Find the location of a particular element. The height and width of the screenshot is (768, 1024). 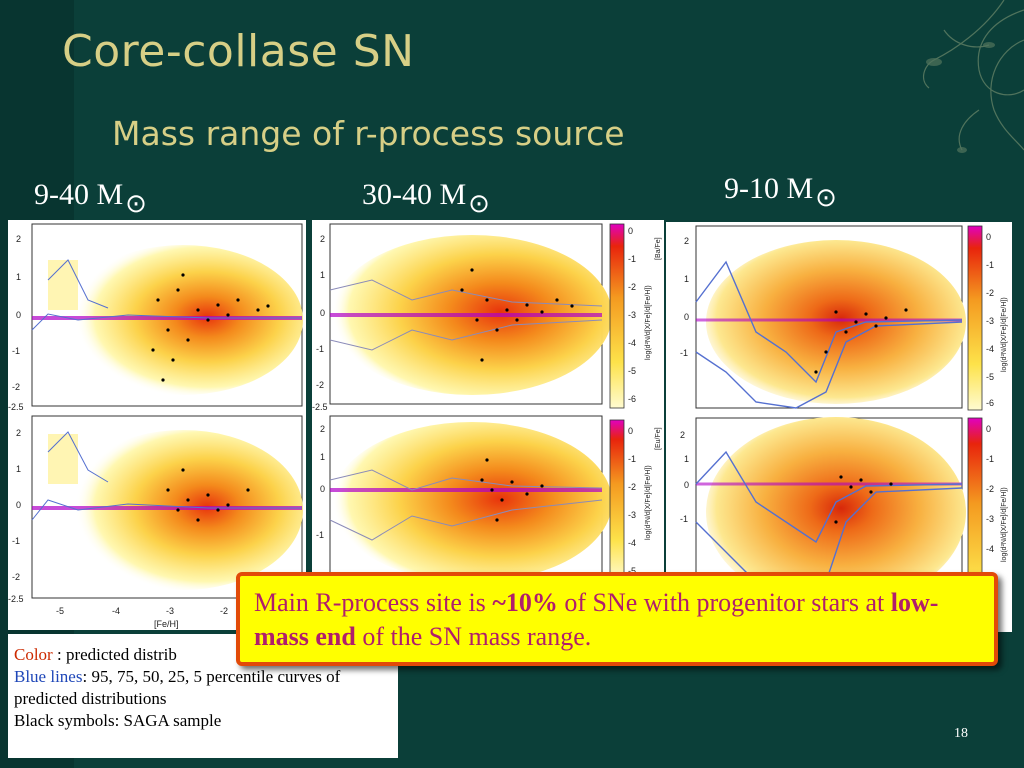

page-number: 18 is located at coordinates (961, 733).